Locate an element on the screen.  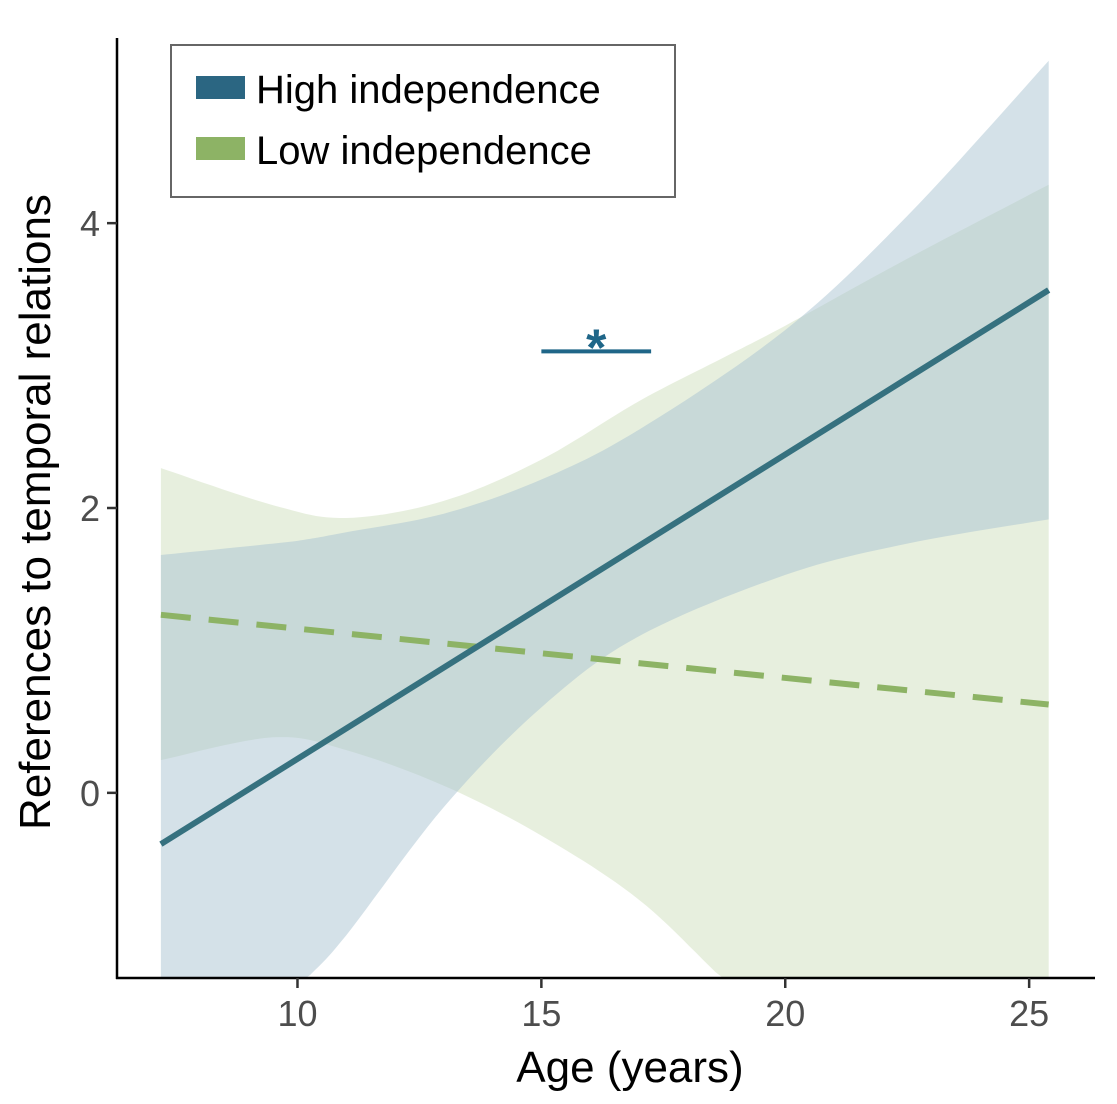
x-tick-label: 20 is located at coordinates (785, 1013).